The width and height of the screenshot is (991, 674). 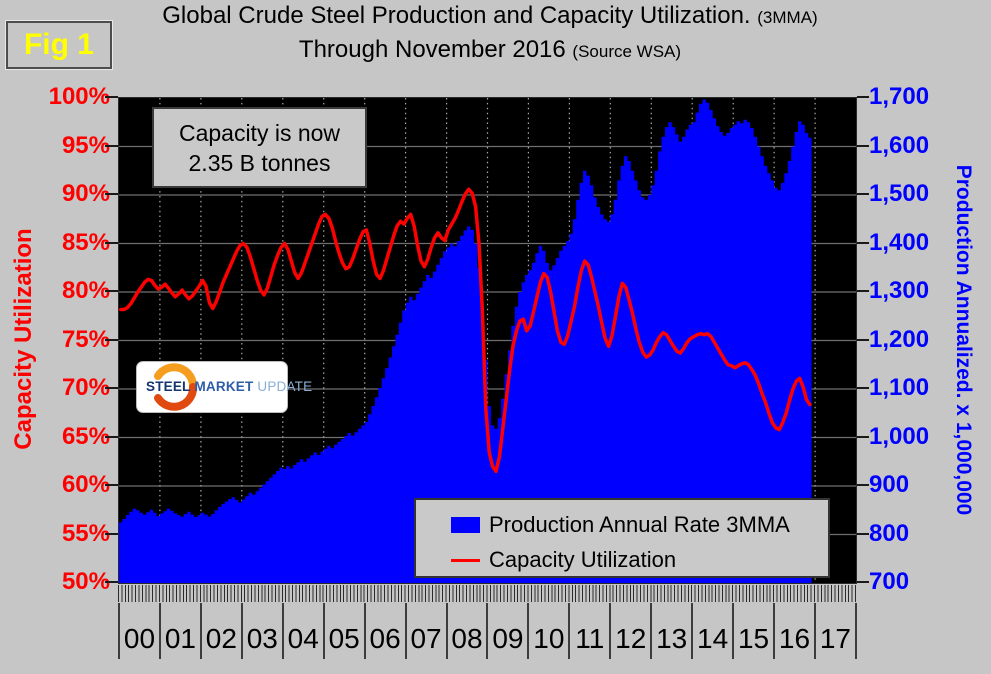 I want to click on right-axis-tick-label: 1,700, so click(x=899, y=96).